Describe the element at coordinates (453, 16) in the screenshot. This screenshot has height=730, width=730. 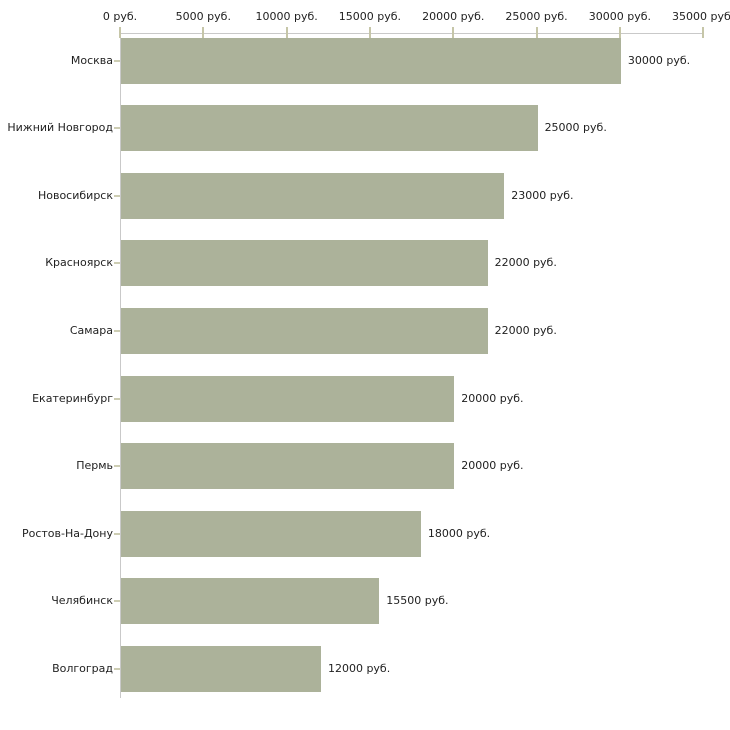
I see `x-tick-label: 20000 руб.` at that location.